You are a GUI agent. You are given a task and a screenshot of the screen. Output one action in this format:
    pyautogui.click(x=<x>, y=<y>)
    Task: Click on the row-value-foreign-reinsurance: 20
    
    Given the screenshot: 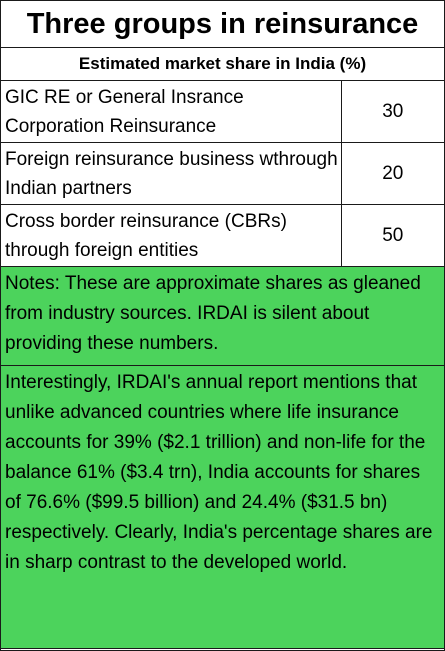 What is the action you would take?
    pyautogui.click(x=392, y=173)
    